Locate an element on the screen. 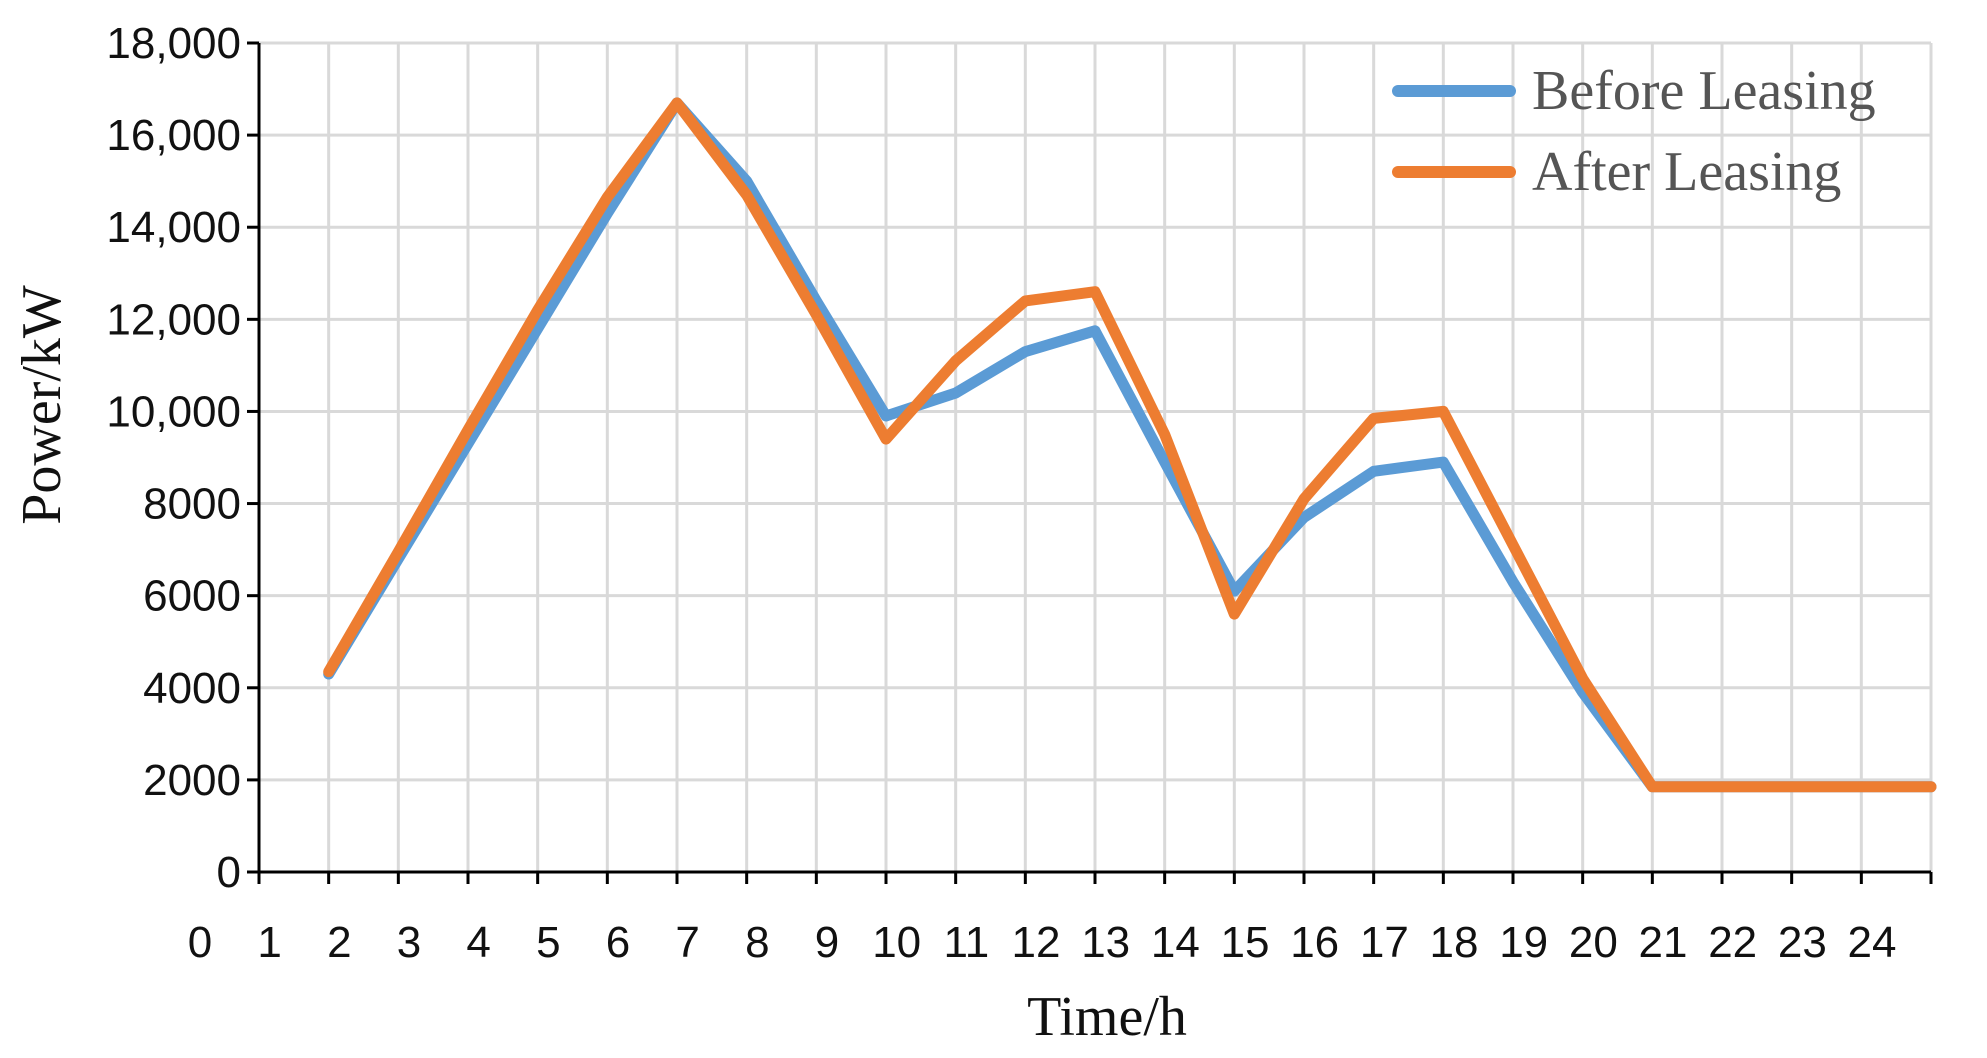 The image size is (1987, 1058). y-tick-label-14000: 14,000 is located at coordinates (173, 227).